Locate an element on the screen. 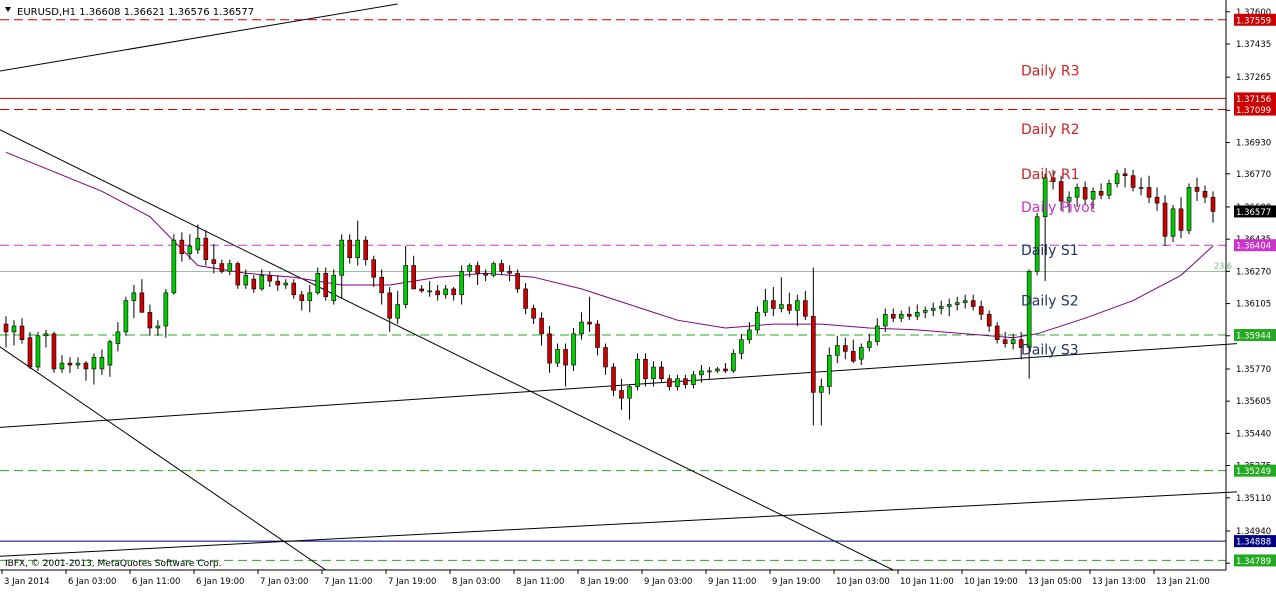 The image size is (1276, 594). time-tick-label: 9 Jan 11:00 is located at coordinates (732, 582).